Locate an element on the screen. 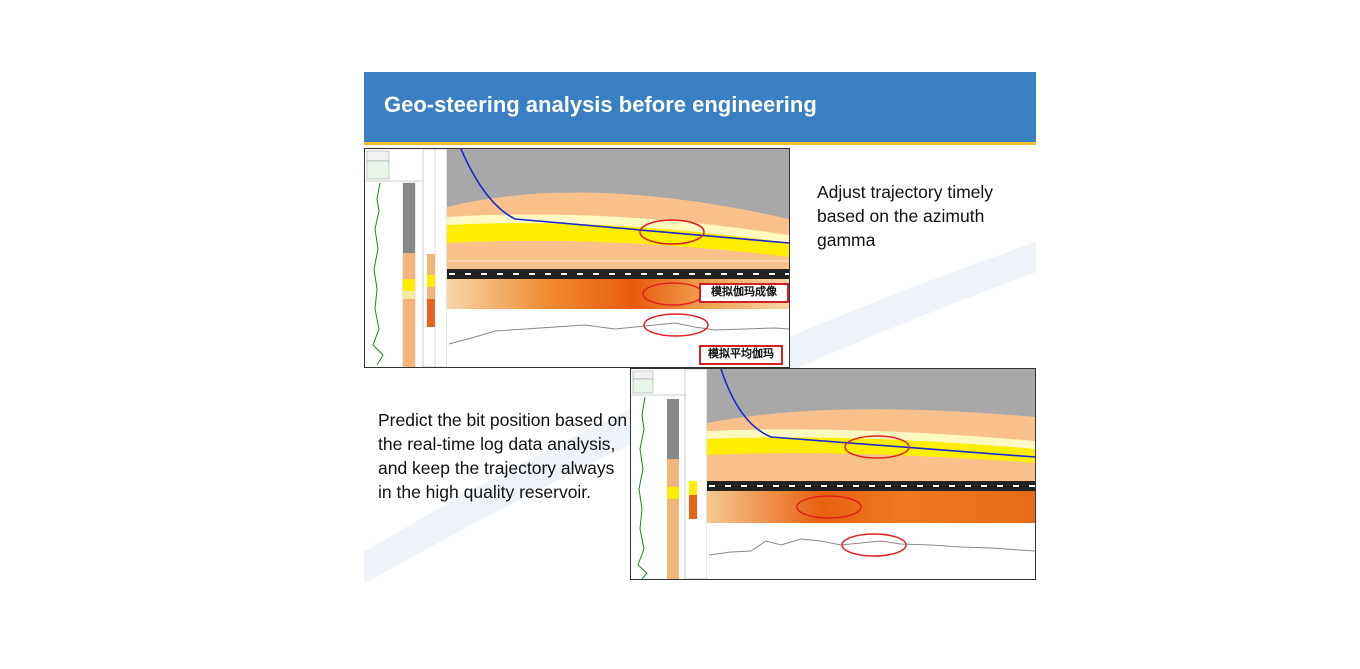 The height and width of the screenshot is (669, 1360). slide-title: Geo-steering analysis before engineering is located at coordinates (600, 104).